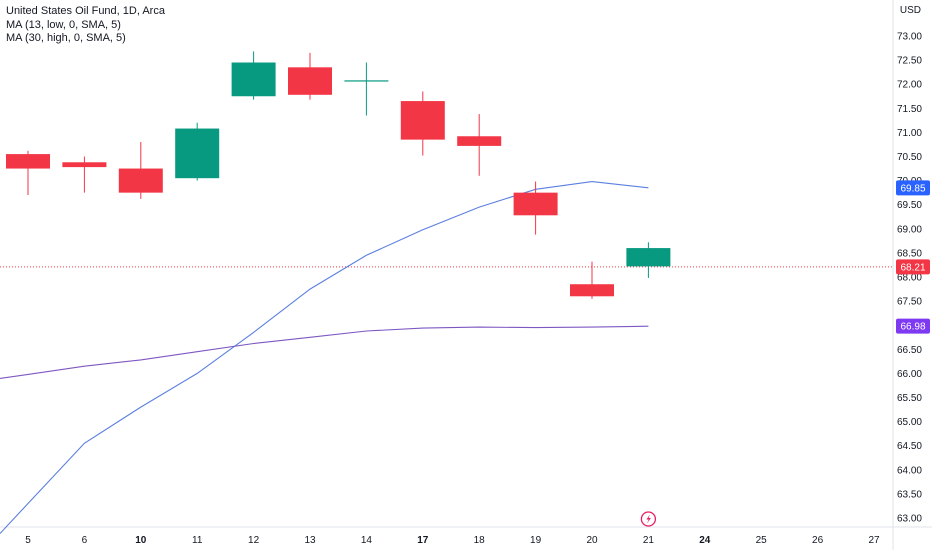  I want to click on price-tag-label: 69.85, so click(912, 188).